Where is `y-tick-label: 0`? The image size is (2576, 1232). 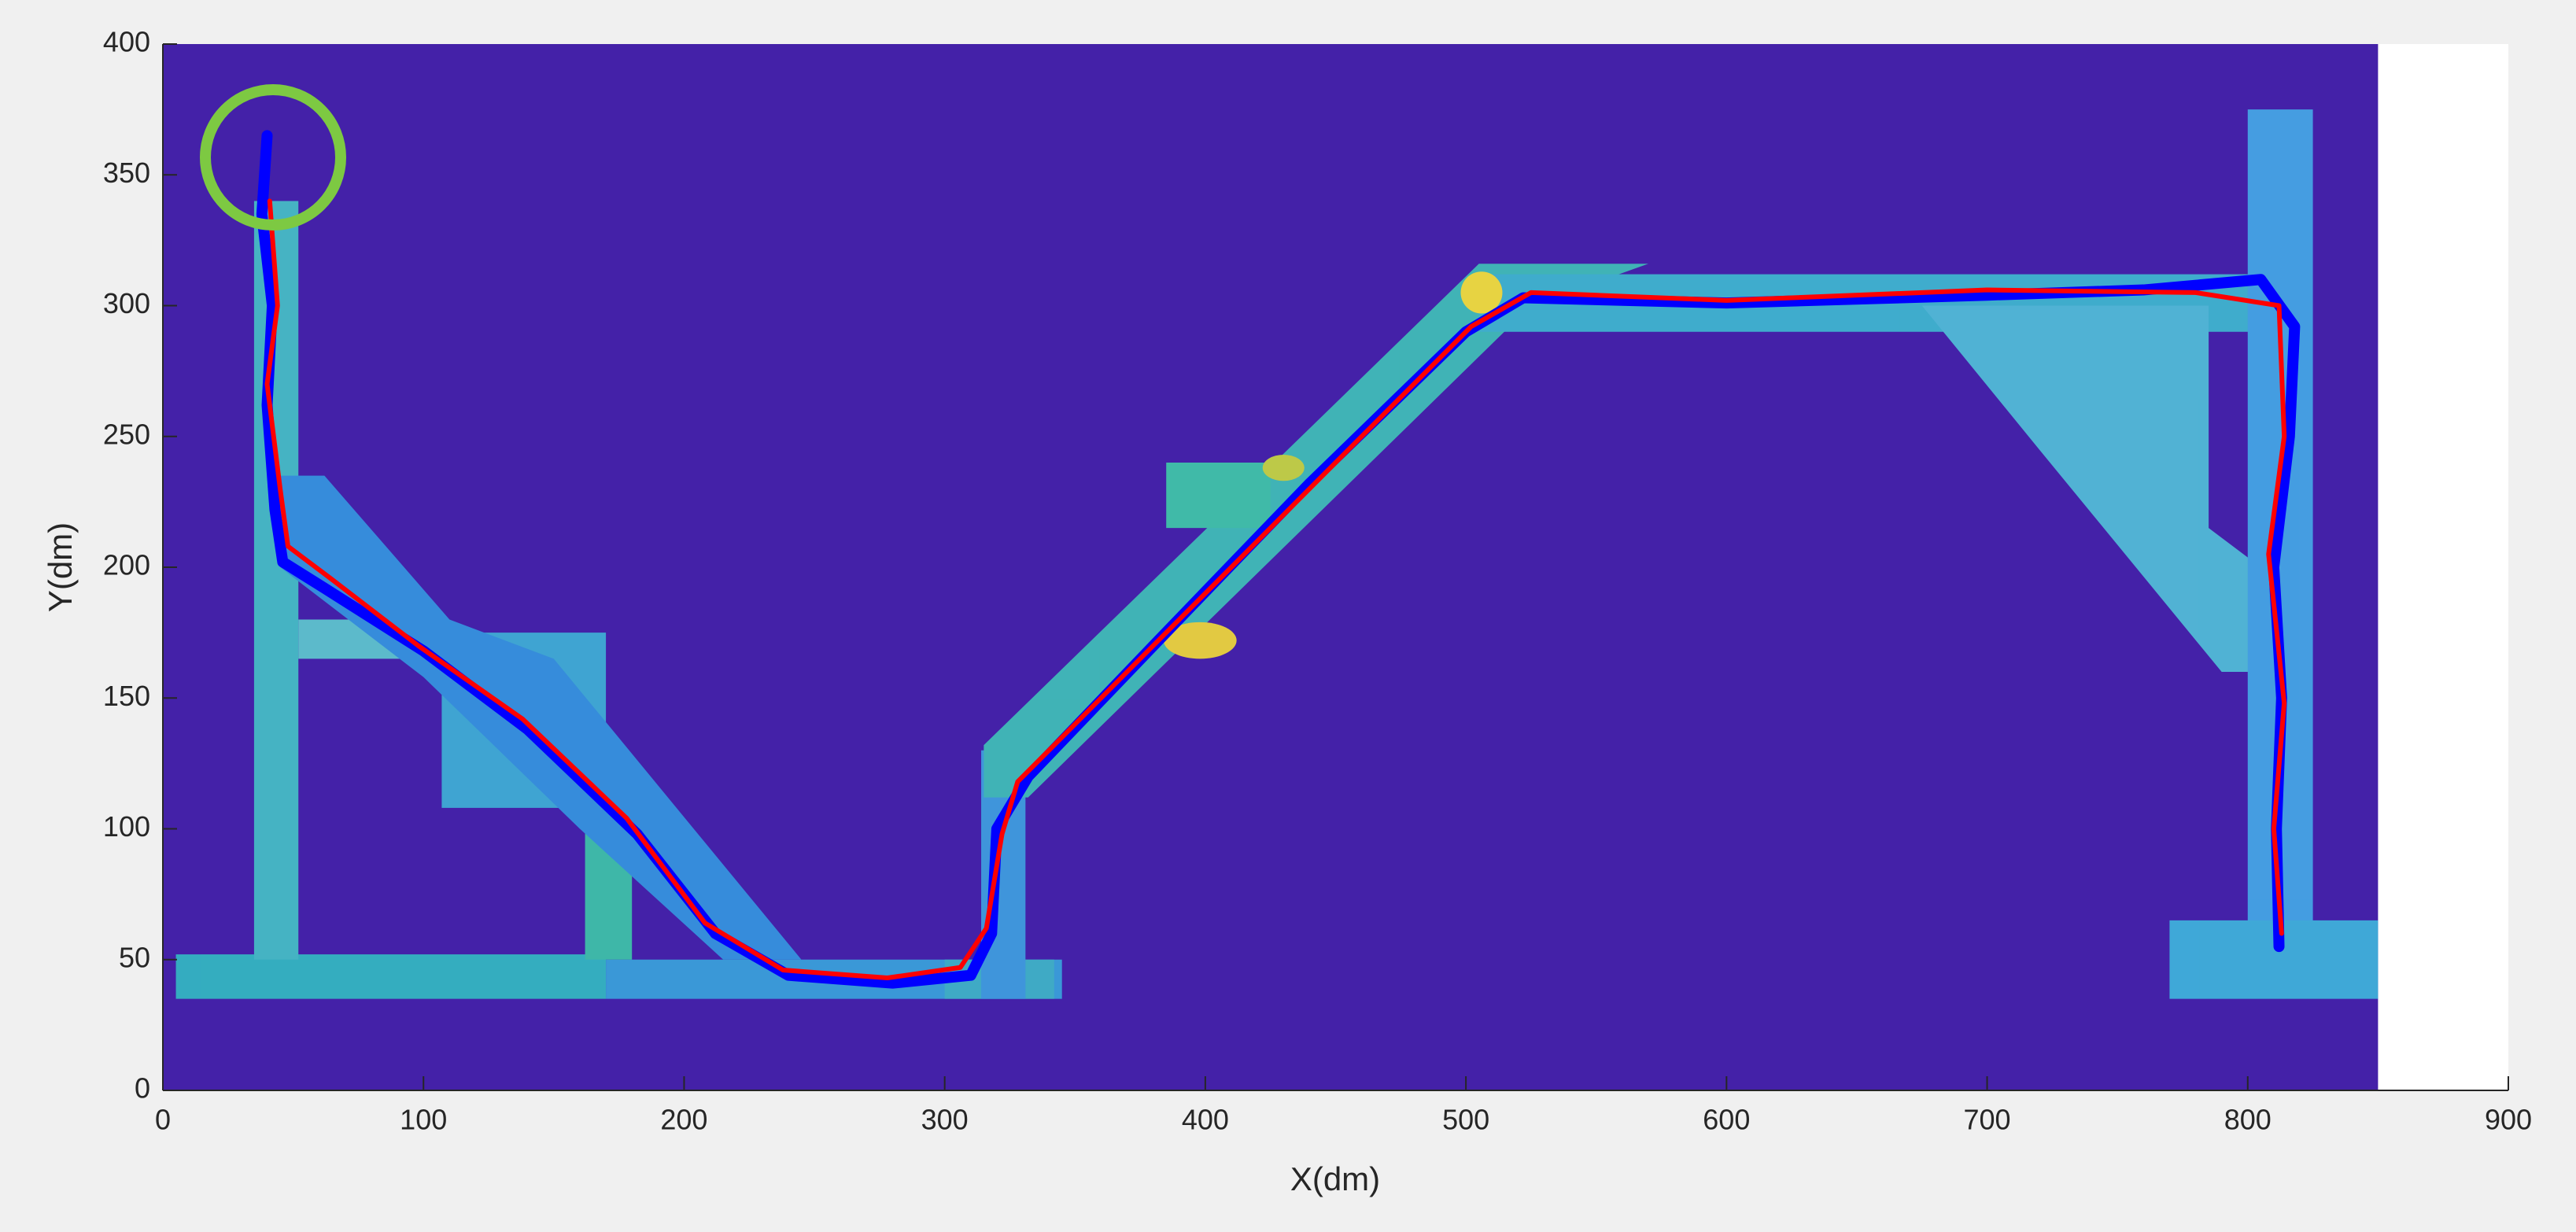
y-tick-label: 0 is located at coordinates (142, 1088).